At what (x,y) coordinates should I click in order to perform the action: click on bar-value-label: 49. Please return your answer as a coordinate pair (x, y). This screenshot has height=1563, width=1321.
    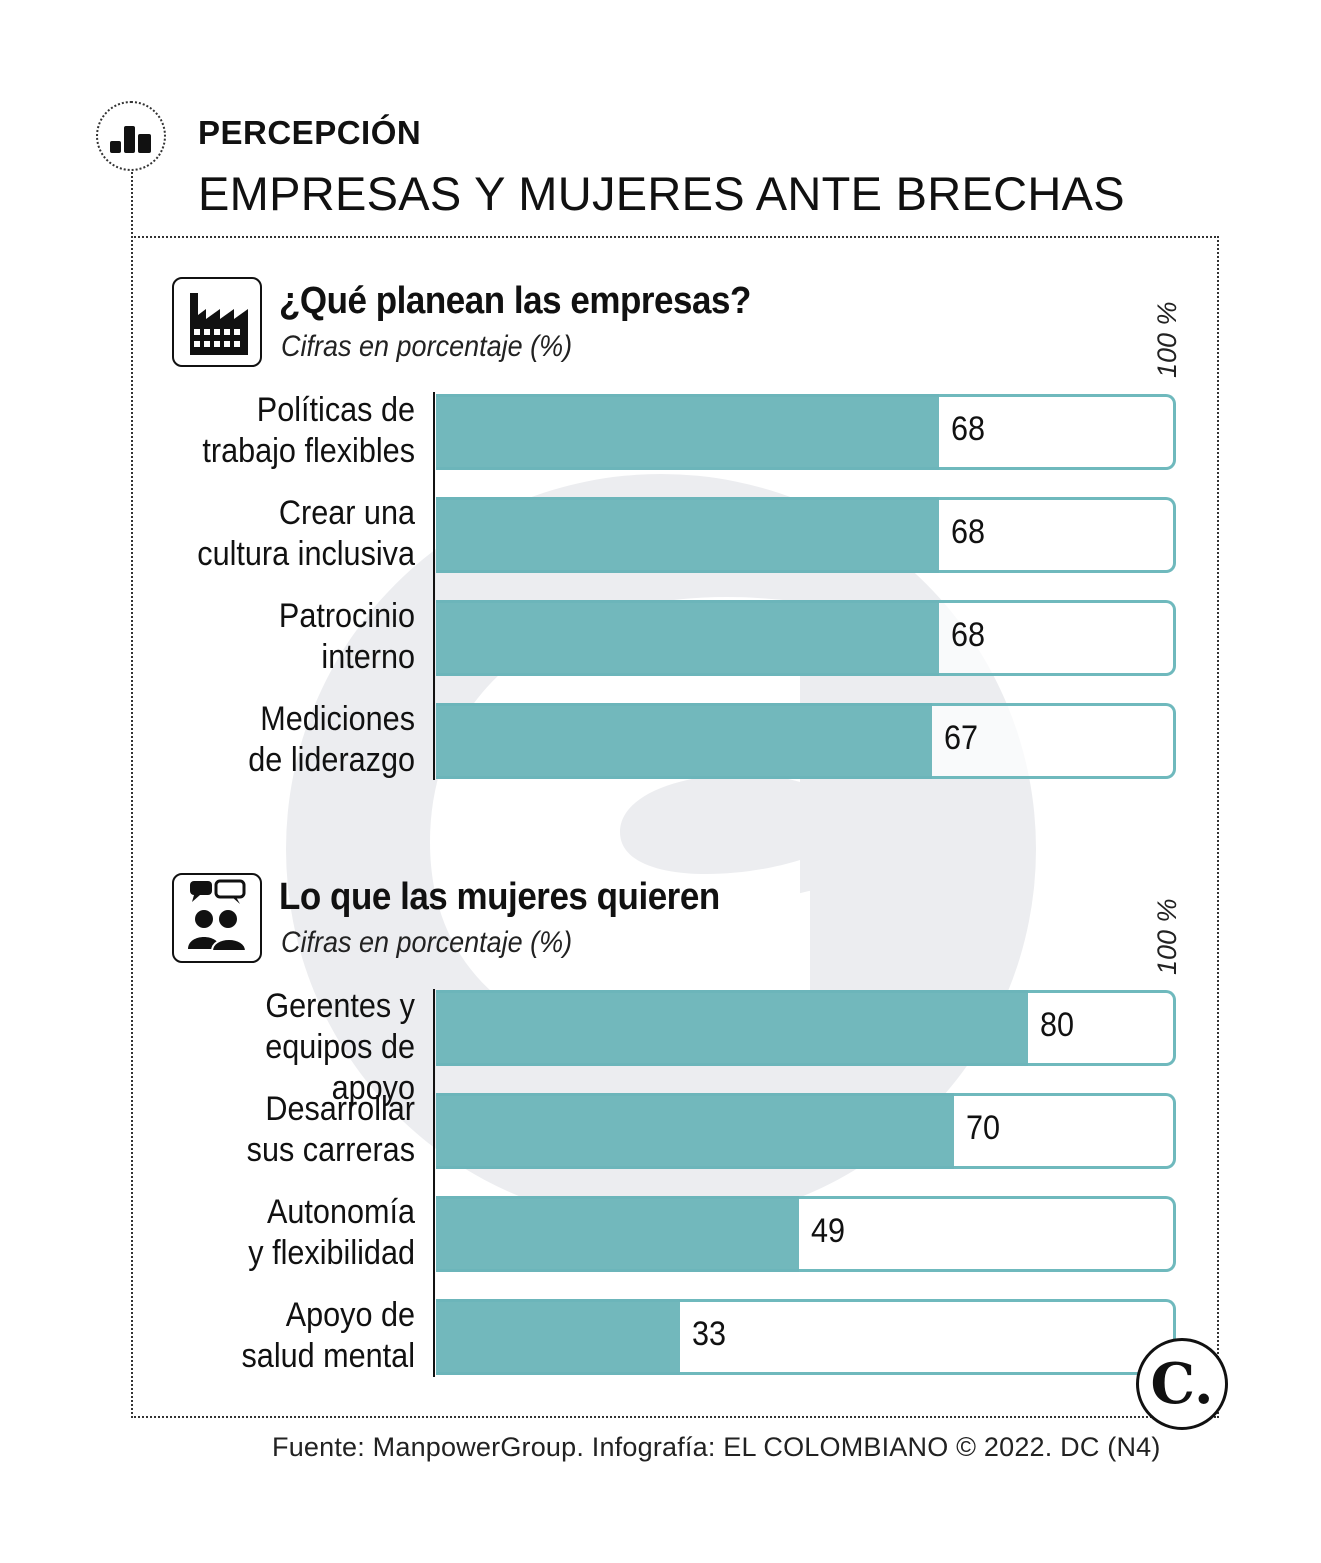
    Looking at the image, I should click on (828, 1231).